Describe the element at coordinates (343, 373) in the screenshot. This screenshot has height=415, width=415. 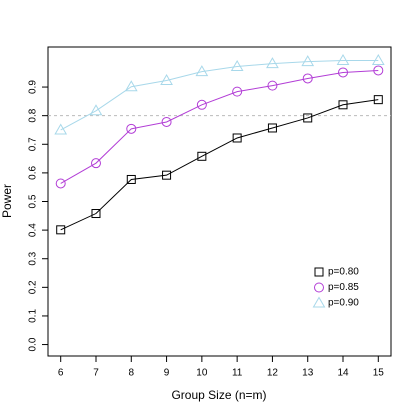
I see `x-tick-label: 14` at that location.